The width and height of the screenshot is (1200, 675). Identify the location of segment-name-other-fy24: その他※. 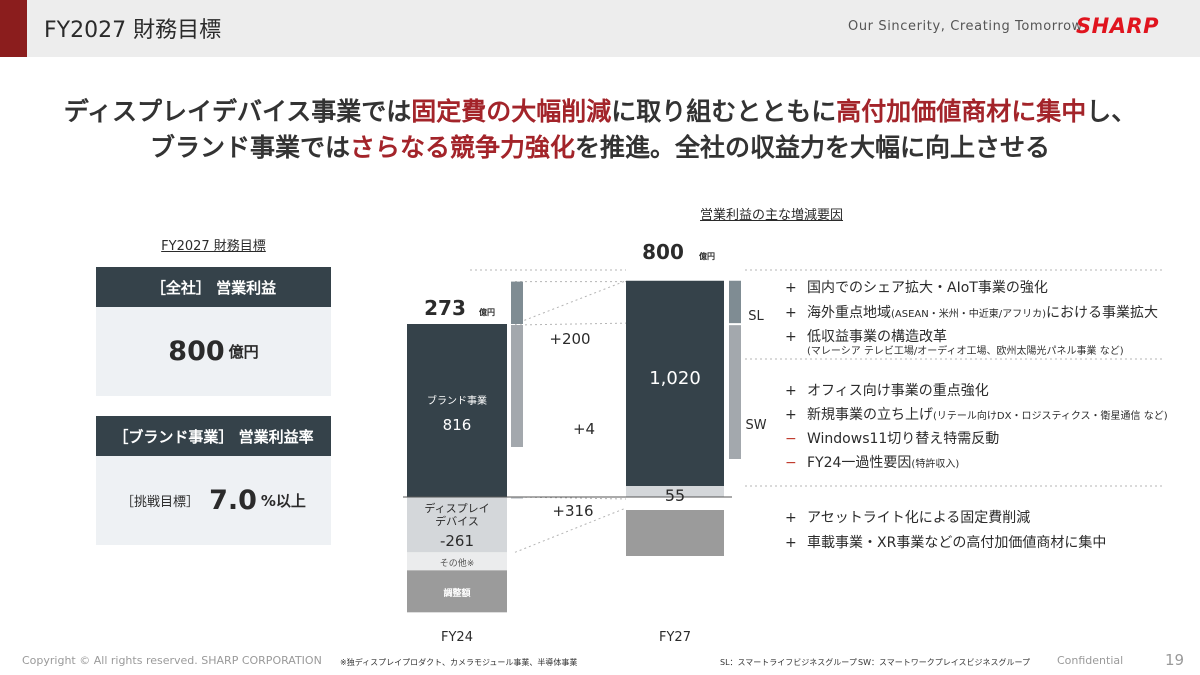
(457, 563).